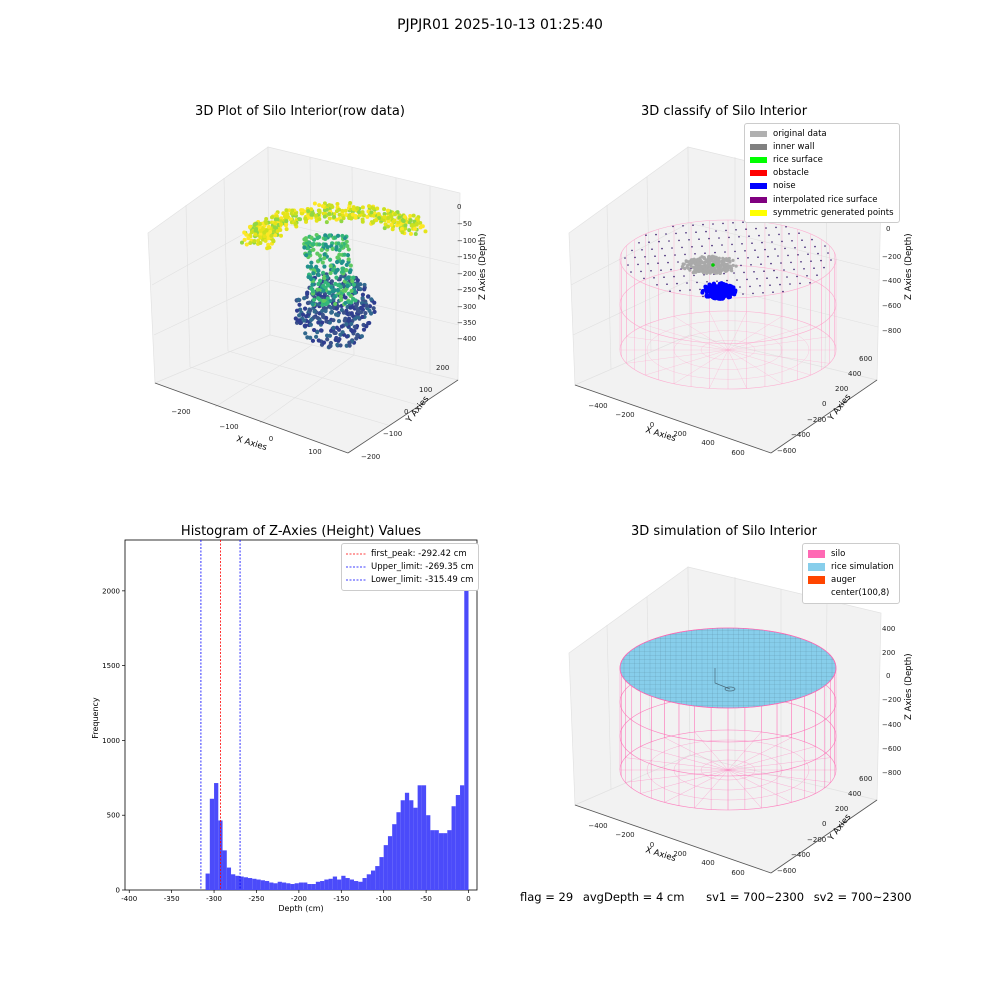  What do you see at coordinates (271, 439) in the screenshot?
I see `raw-xtick: 0` at bounding box center [271, 439].